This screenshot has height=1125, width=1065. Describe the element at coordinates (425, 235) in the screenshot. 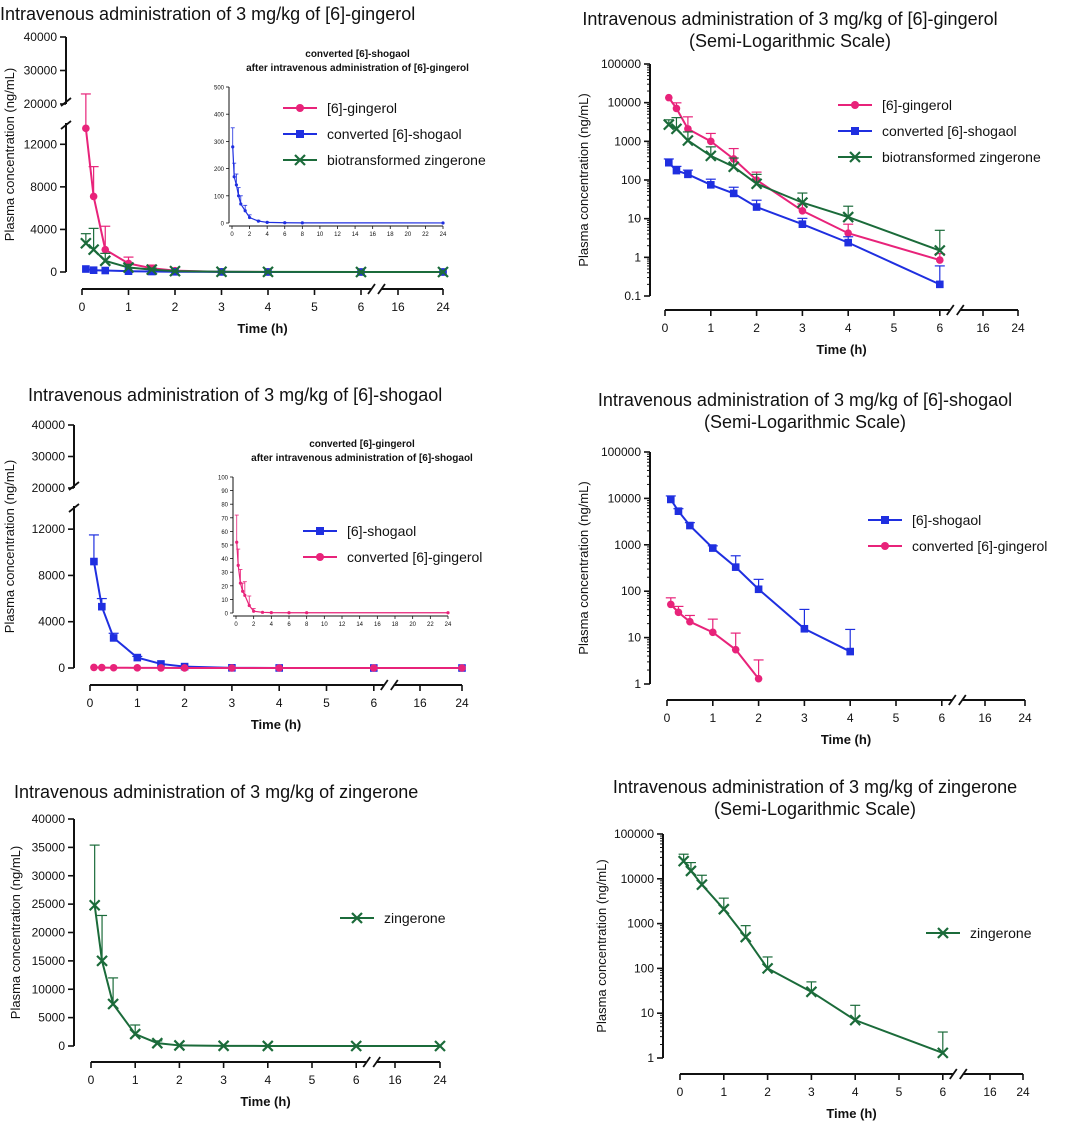

I see `inset-x-tick-label: 22` at that location.